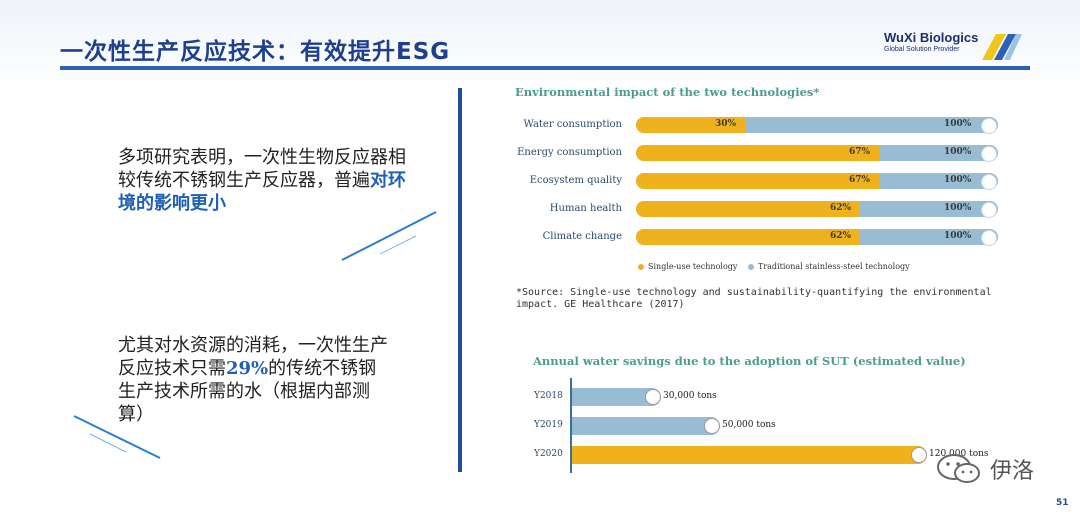  I want to click on title-underline, so click(545, 68).